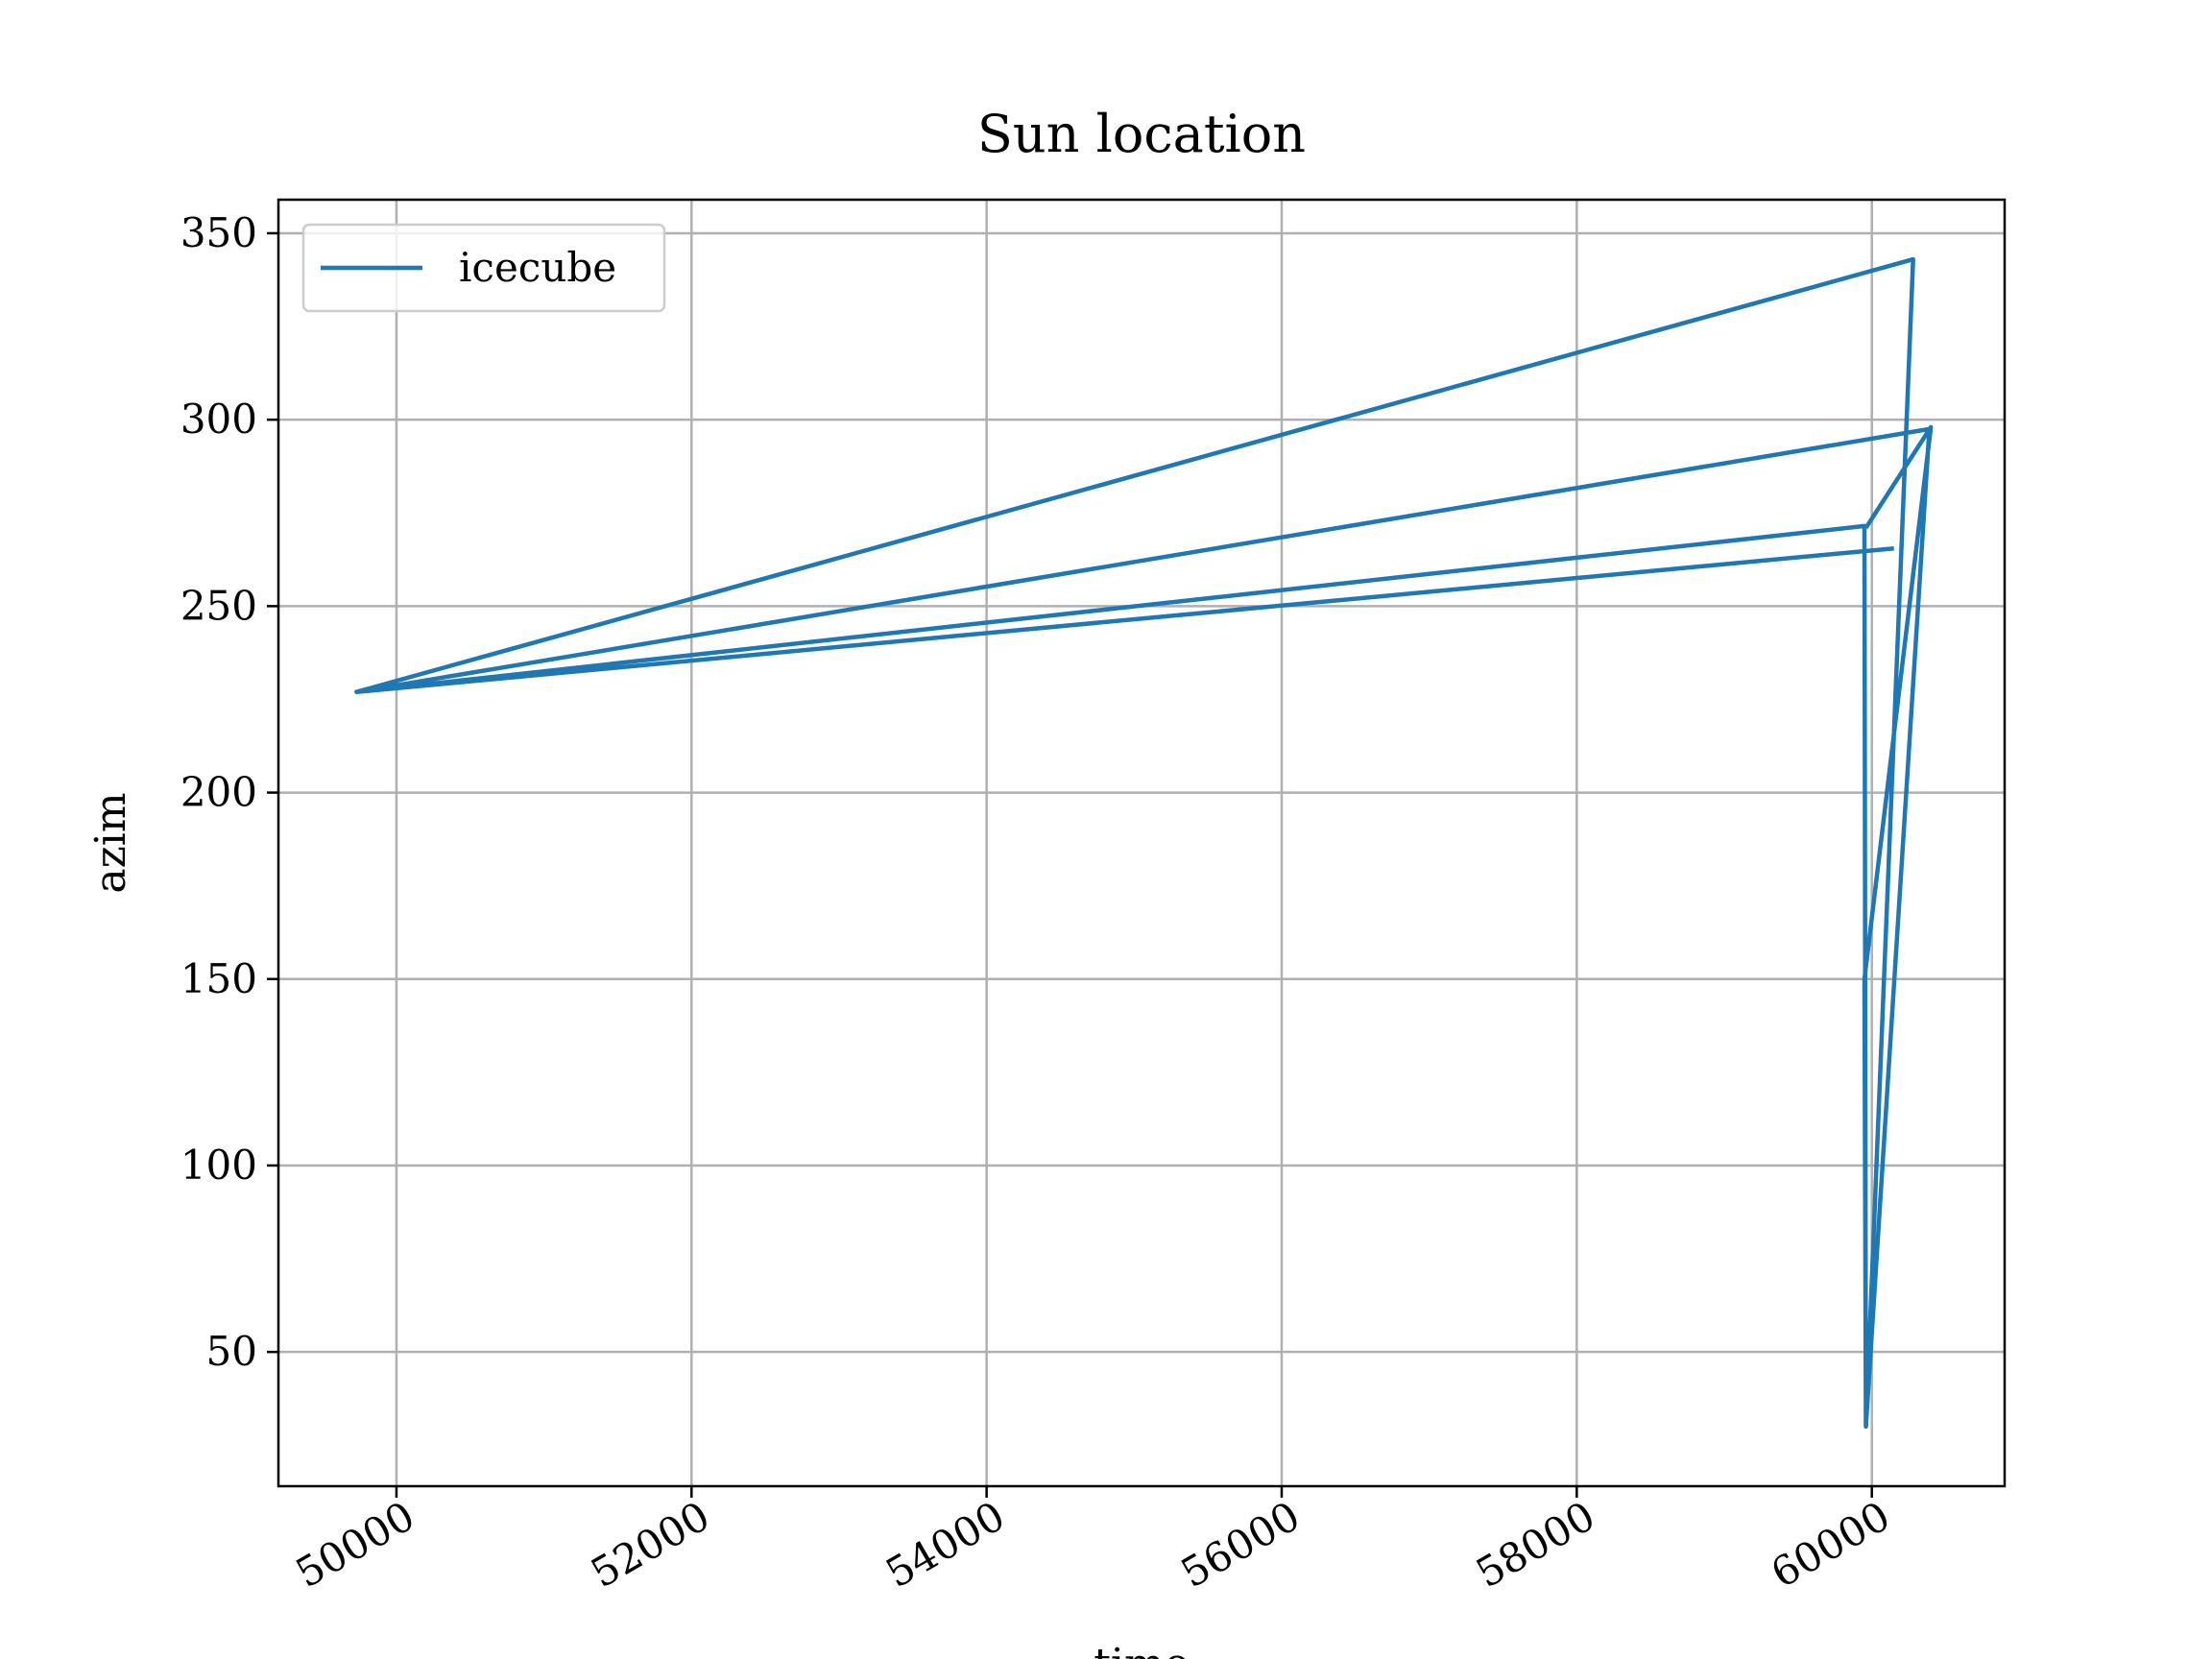  I want to click on legend-label-icecube: icecube, so click(537, 267).